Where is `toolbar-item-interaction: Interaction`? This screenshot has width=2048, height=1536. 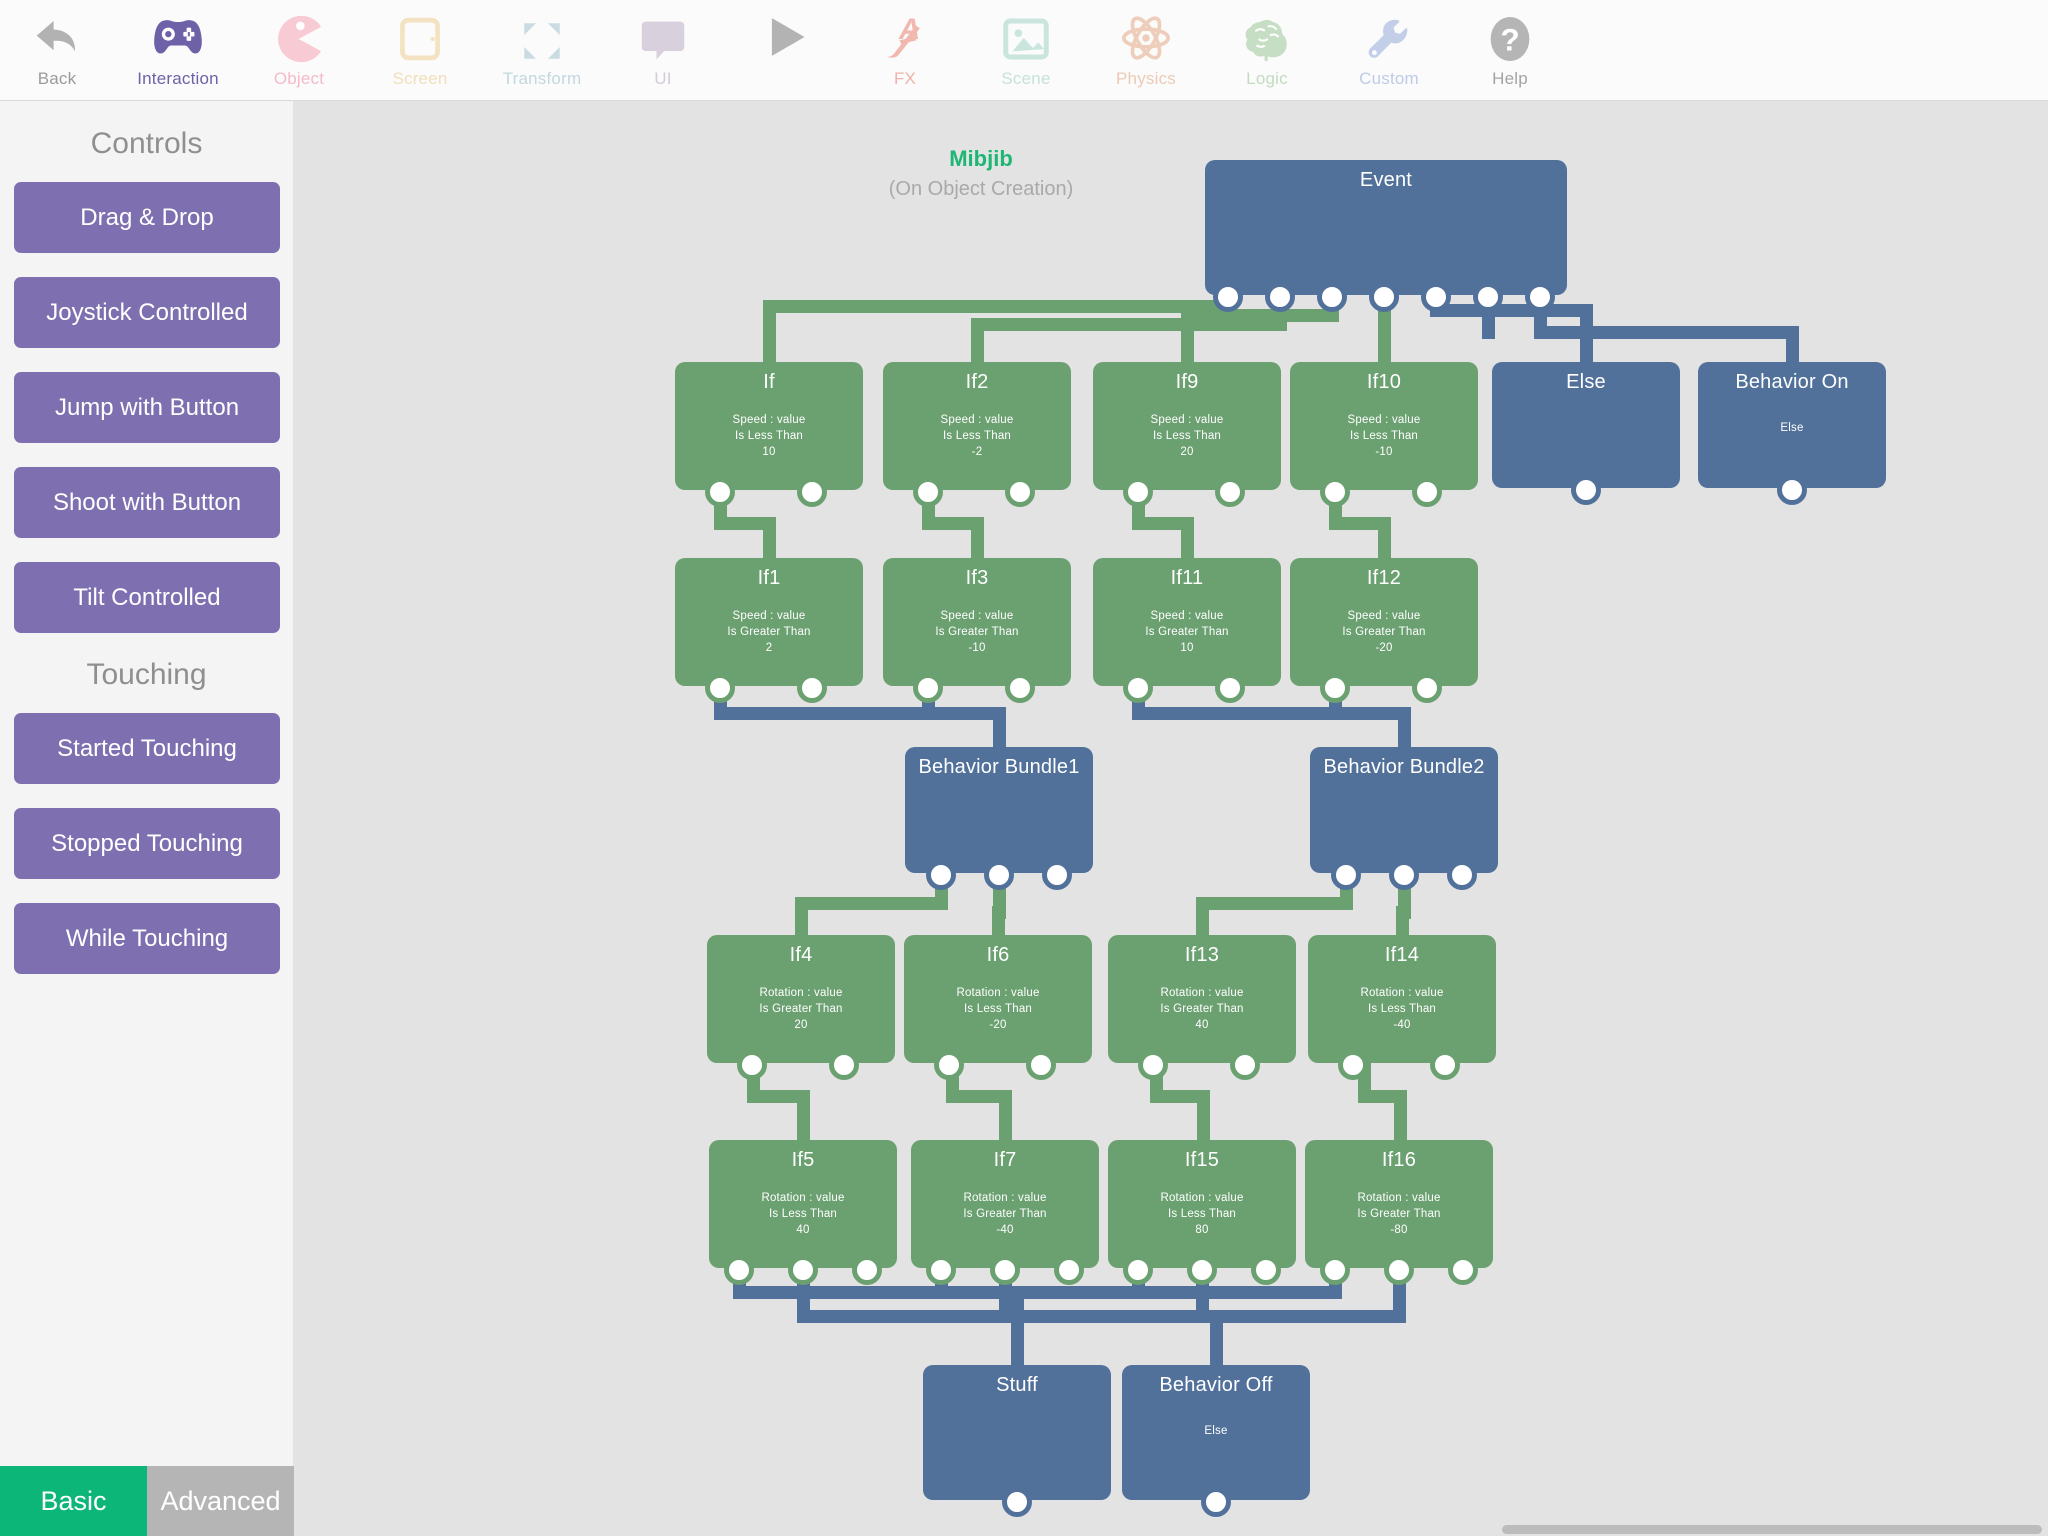
toolbar-item-interaction: Interaction is located at coordinates (178, 50).